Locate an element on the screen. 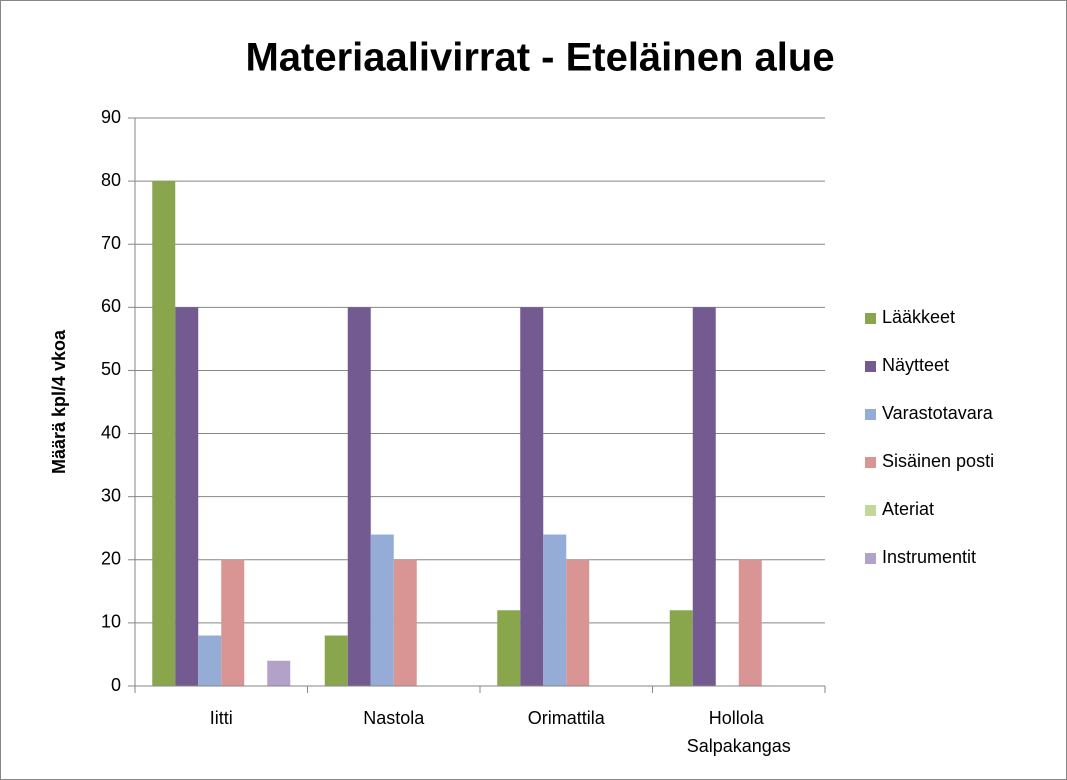  y-axis-label: Määrä kpl/4 vkoa is located at coordinates (59, 401).